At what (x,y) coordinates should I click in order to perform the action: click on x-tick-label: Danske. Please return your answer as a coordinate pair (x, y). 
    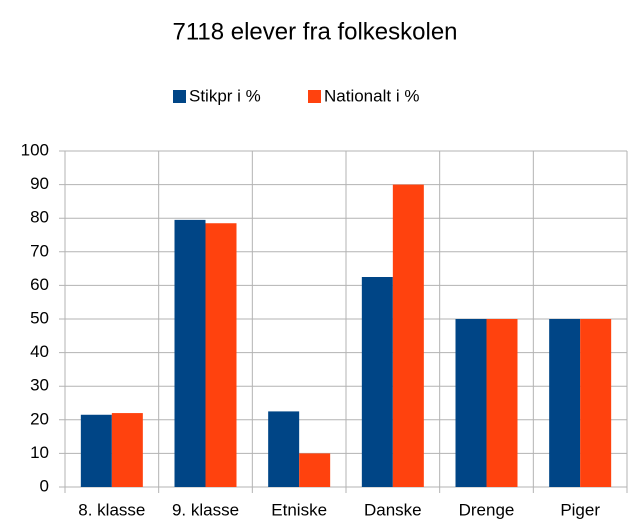
    Looking at the image, I should click on (393, 509).